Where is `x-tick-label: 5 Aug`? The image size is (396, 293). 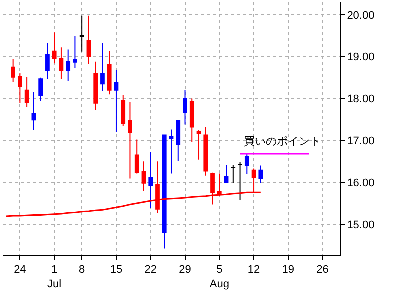
x-tick-label: 5 Aug is located at coordinates (220, 277).